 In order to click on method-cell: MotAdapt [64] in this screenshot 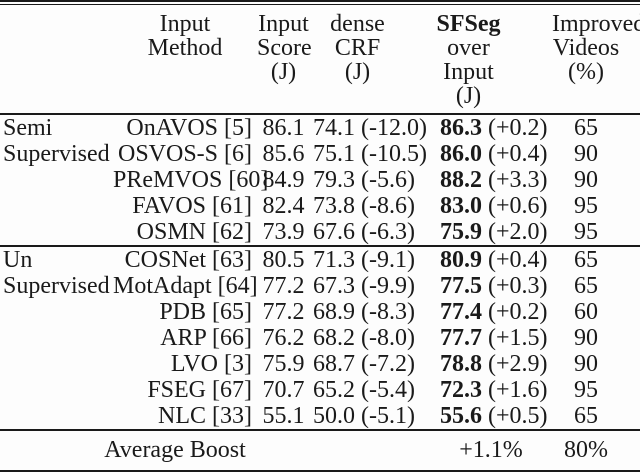, I will do `click(185, 286)`.